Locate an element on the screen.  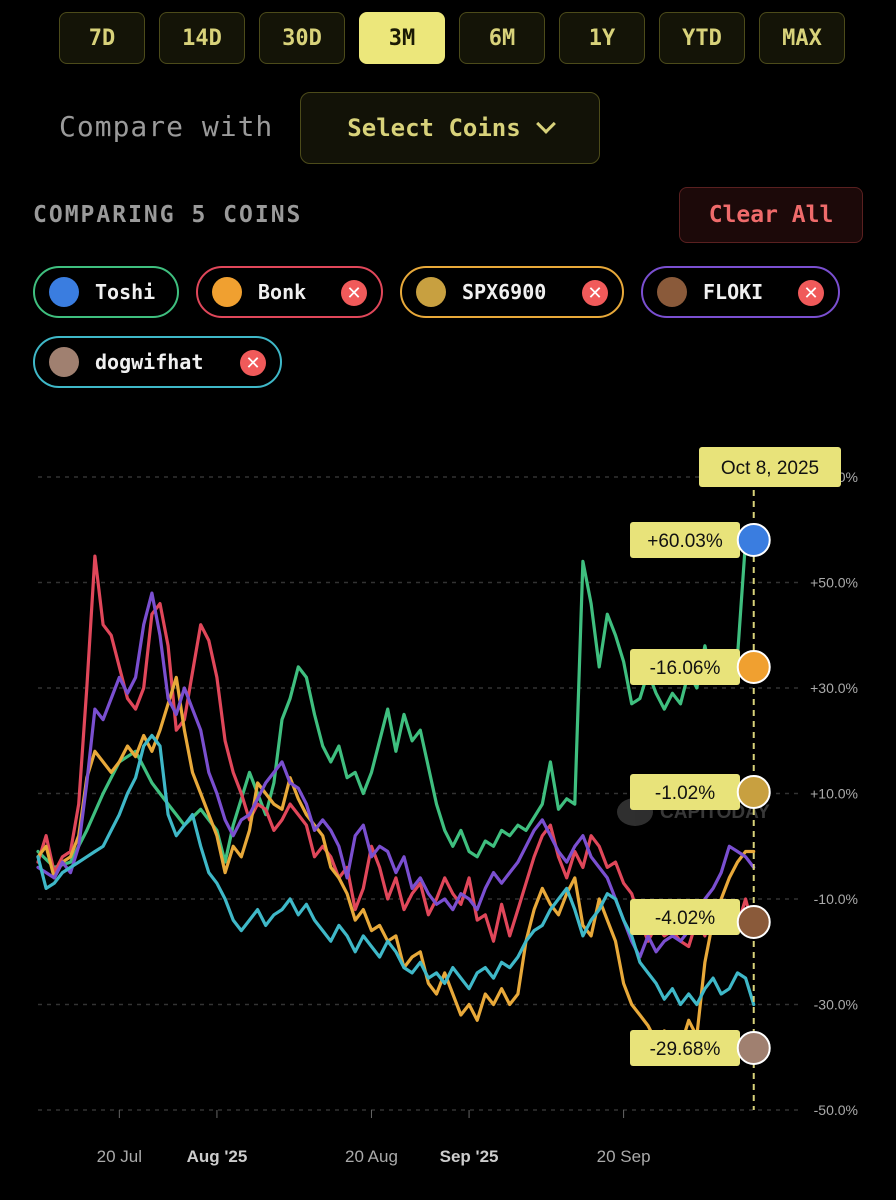
end-label-text: -29.68% is located at coordinates (685, 1049).